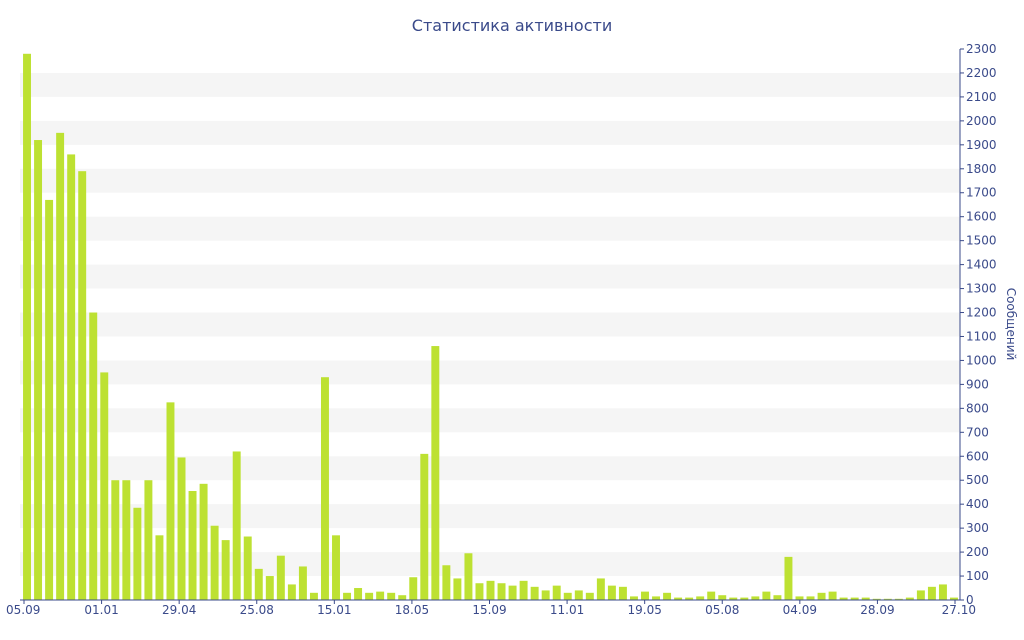 This screenshot has height=640, width=1024. I want to click on y-tick-label: 100, so click(977, 576).